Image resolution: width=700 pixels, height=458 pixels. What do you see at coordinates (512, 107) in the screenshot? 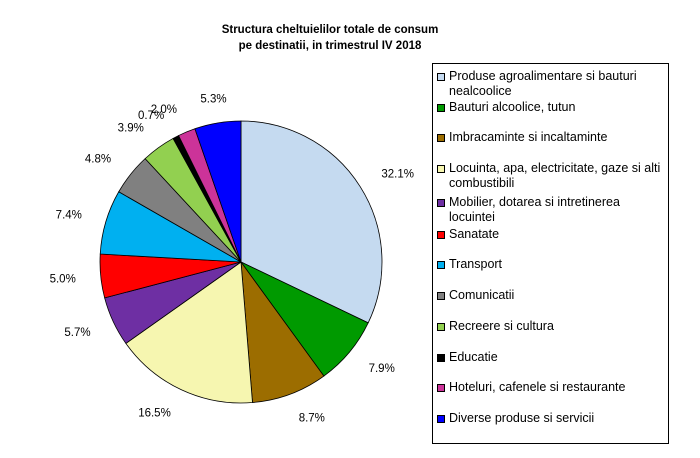
I see `legend-label: Bauturi alcoolice, tutun` at bounding box center [512, 107].